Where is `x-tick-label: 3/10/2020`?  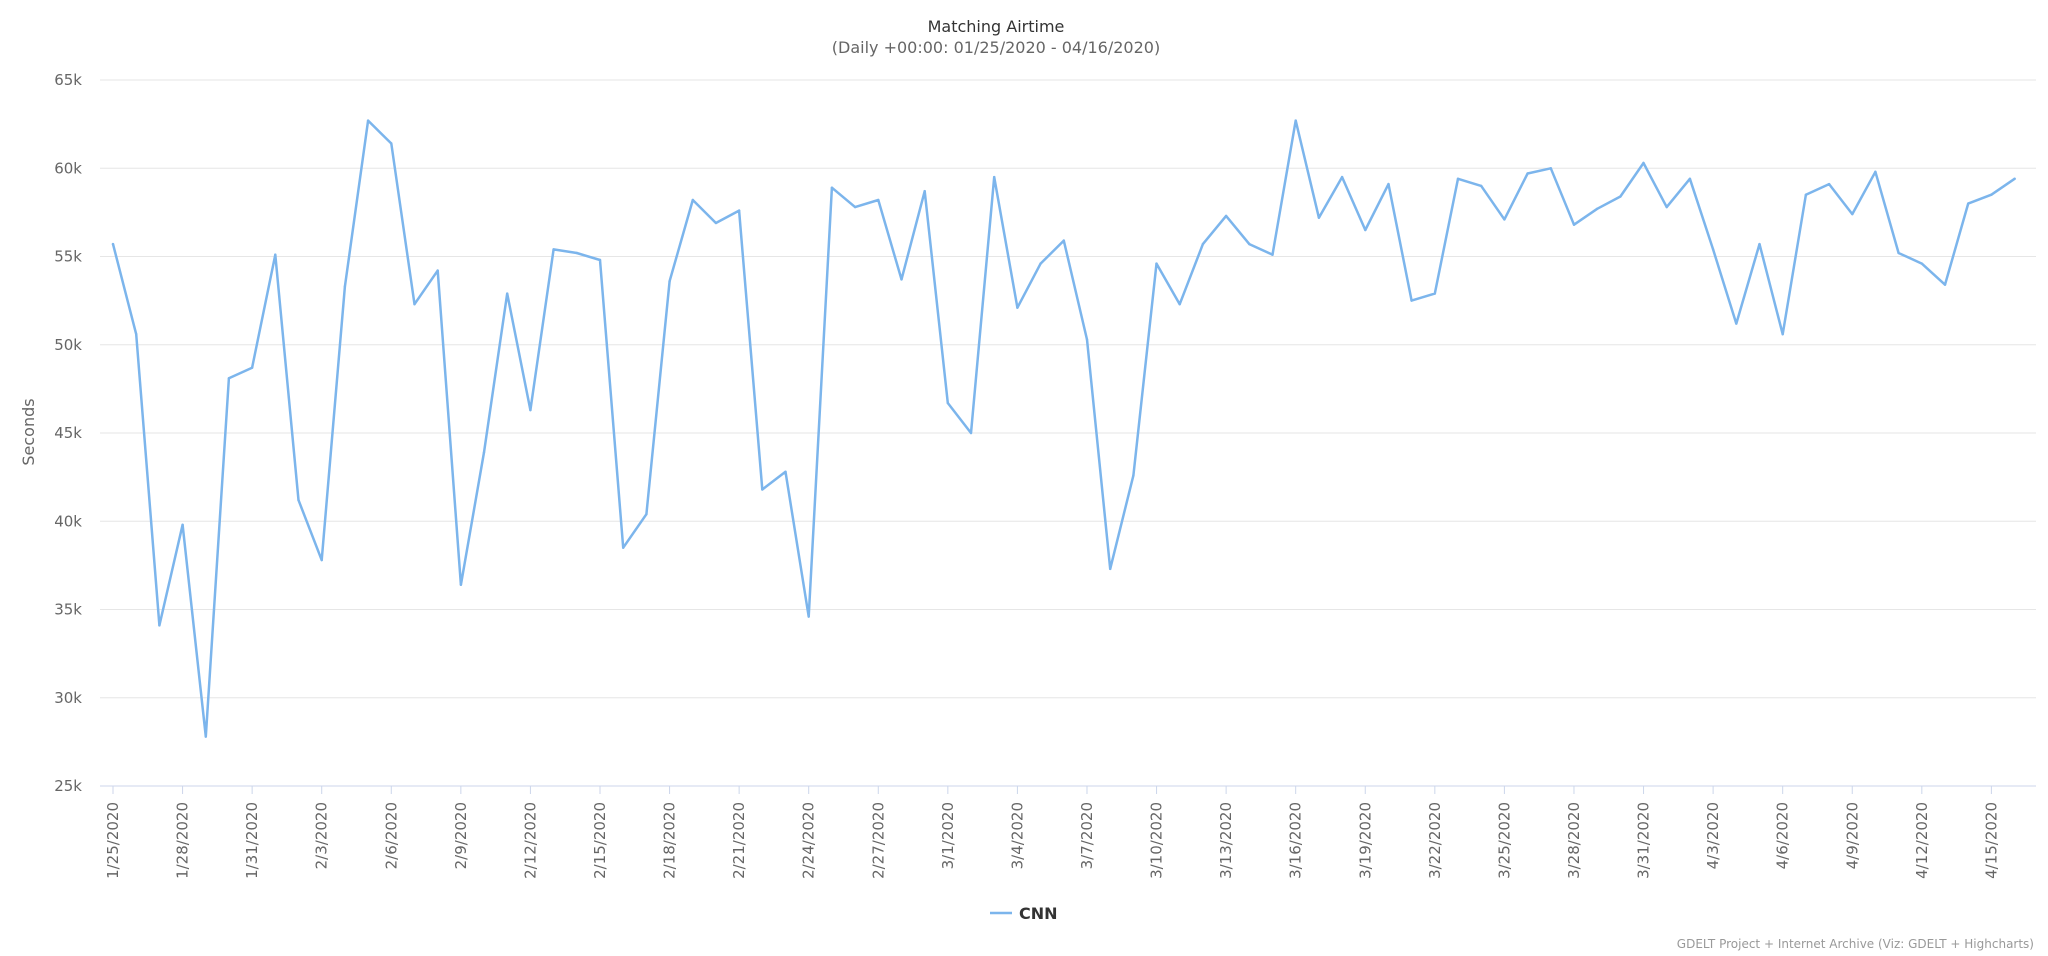 x-tick-label: 3/10/2020 is located at coordinates (1157, 840).